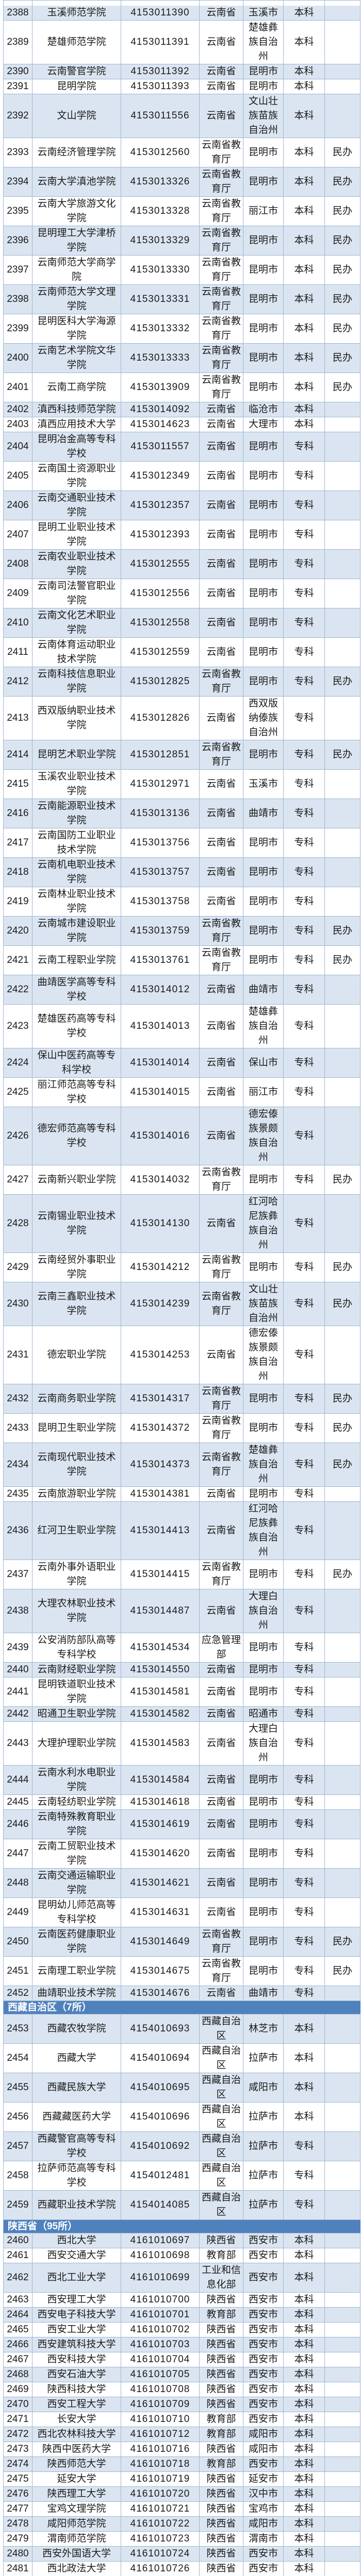 The image size is (361, 2576). What do you see at coordinates (160, 270) in the screenshot?
I see `school-code-cell: 4153013330` at bounding box center [160, 270].